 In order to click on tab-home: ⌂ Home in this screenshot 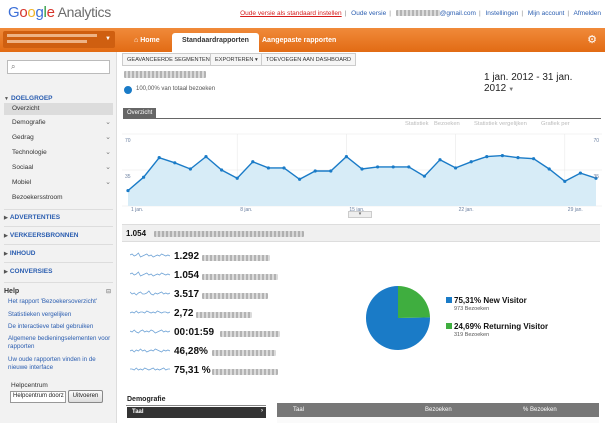, I will do `click(147, 42)`.